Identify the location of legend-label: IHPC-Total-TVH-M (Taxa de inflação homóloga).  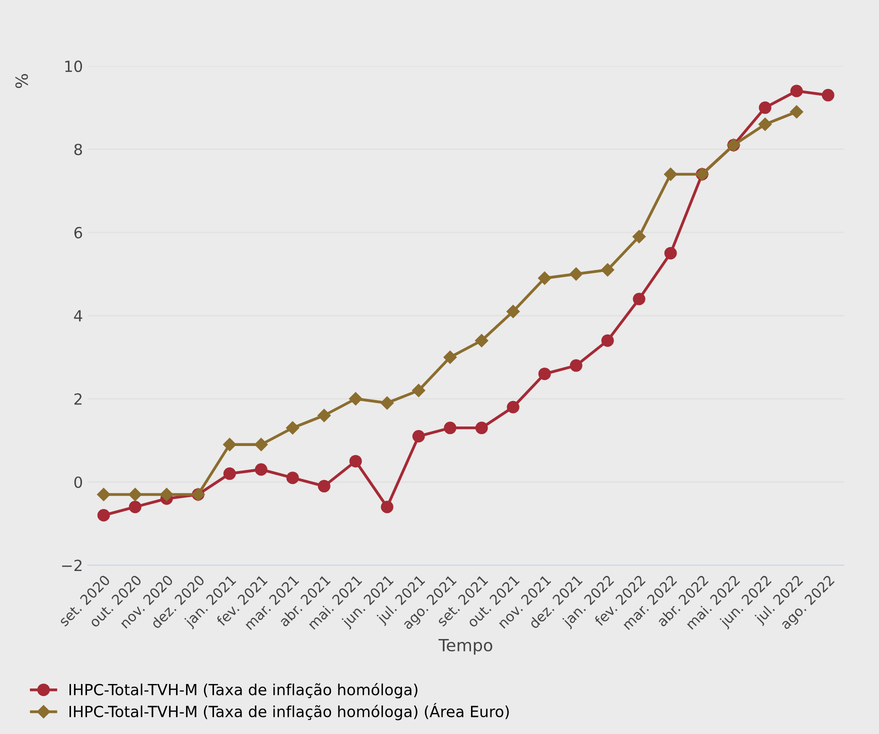
(243, 690).